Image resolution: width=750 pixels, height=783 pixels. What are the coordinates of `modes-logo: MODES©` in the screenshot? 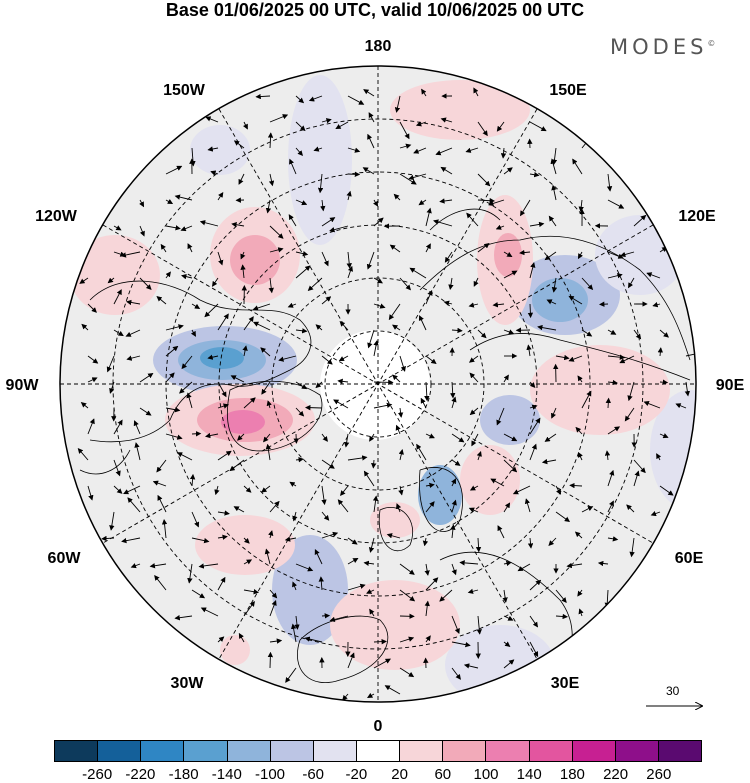 It's located at (662, 47).